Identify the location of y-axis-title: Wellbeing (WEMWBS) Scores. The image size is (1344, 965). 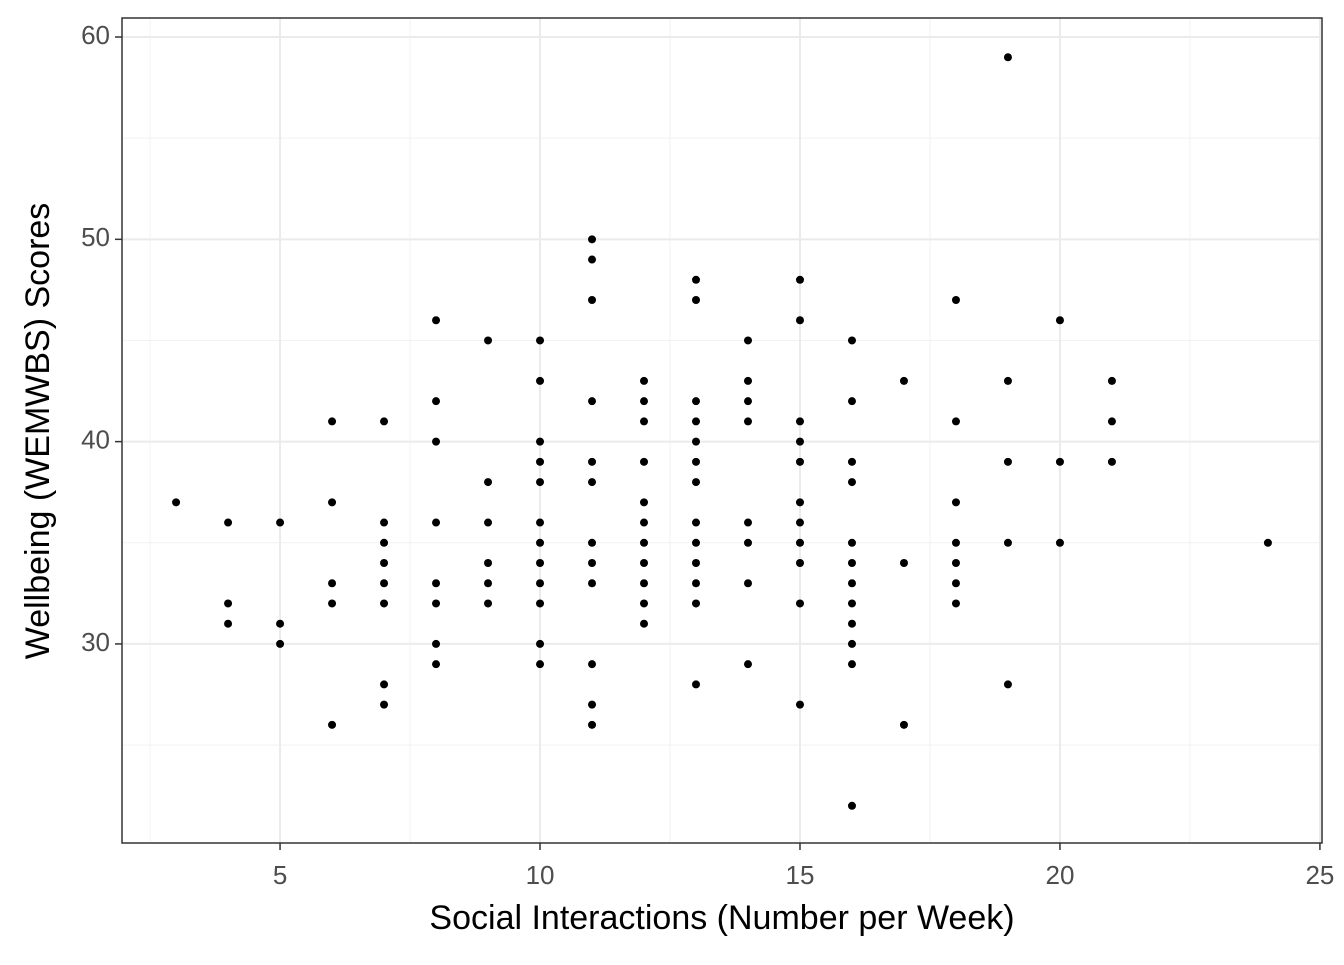
(38, 431).